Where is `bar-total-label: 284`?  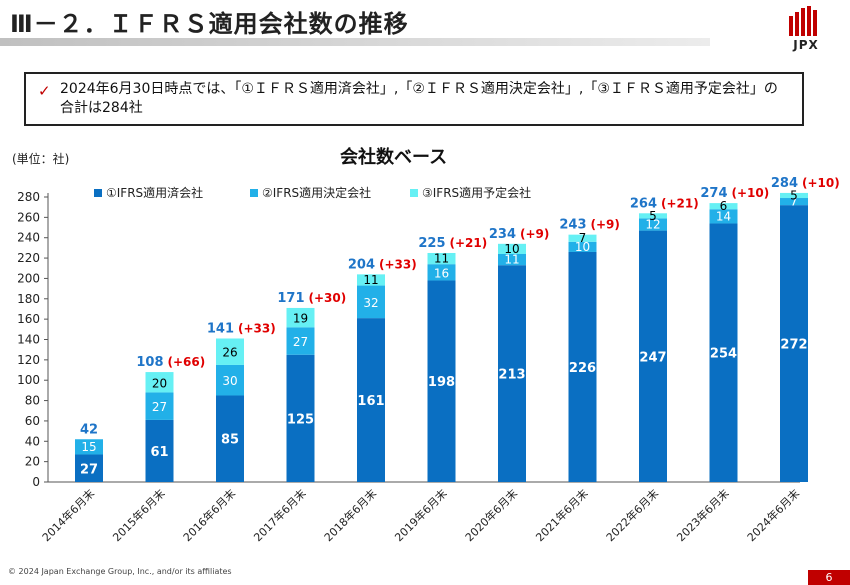 bar-total-label: 284 is located at coordinates (784, 183).